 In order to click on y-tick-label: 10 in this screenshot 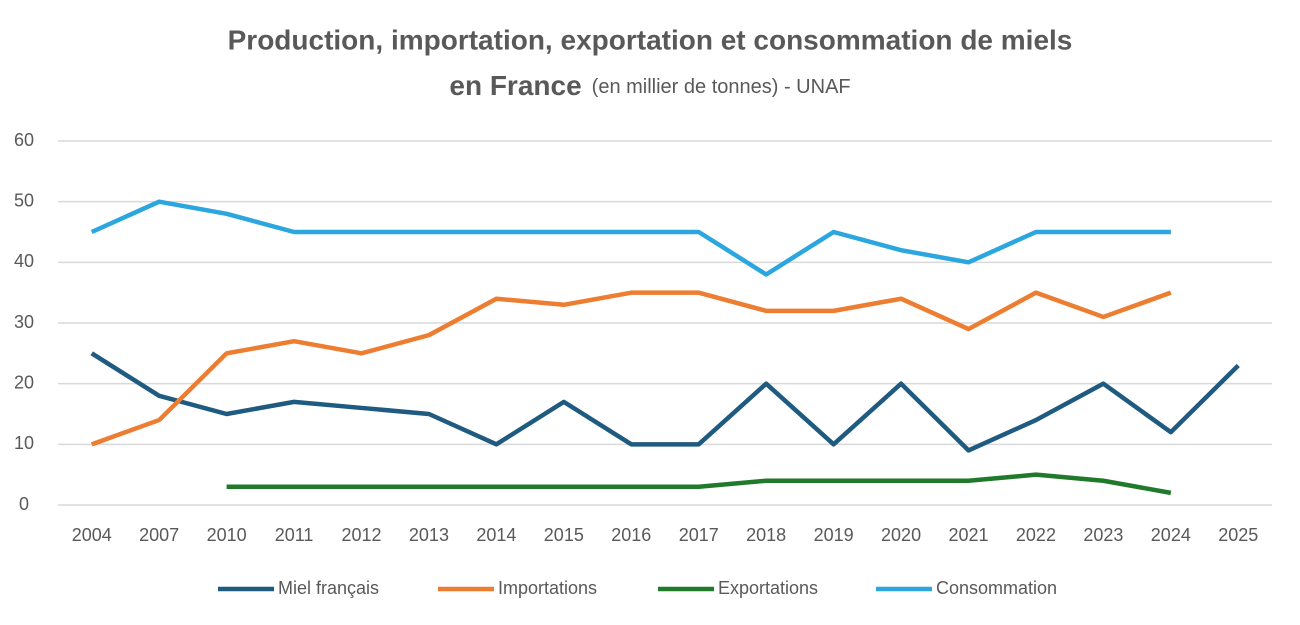, I will do `click(24, 443)`.